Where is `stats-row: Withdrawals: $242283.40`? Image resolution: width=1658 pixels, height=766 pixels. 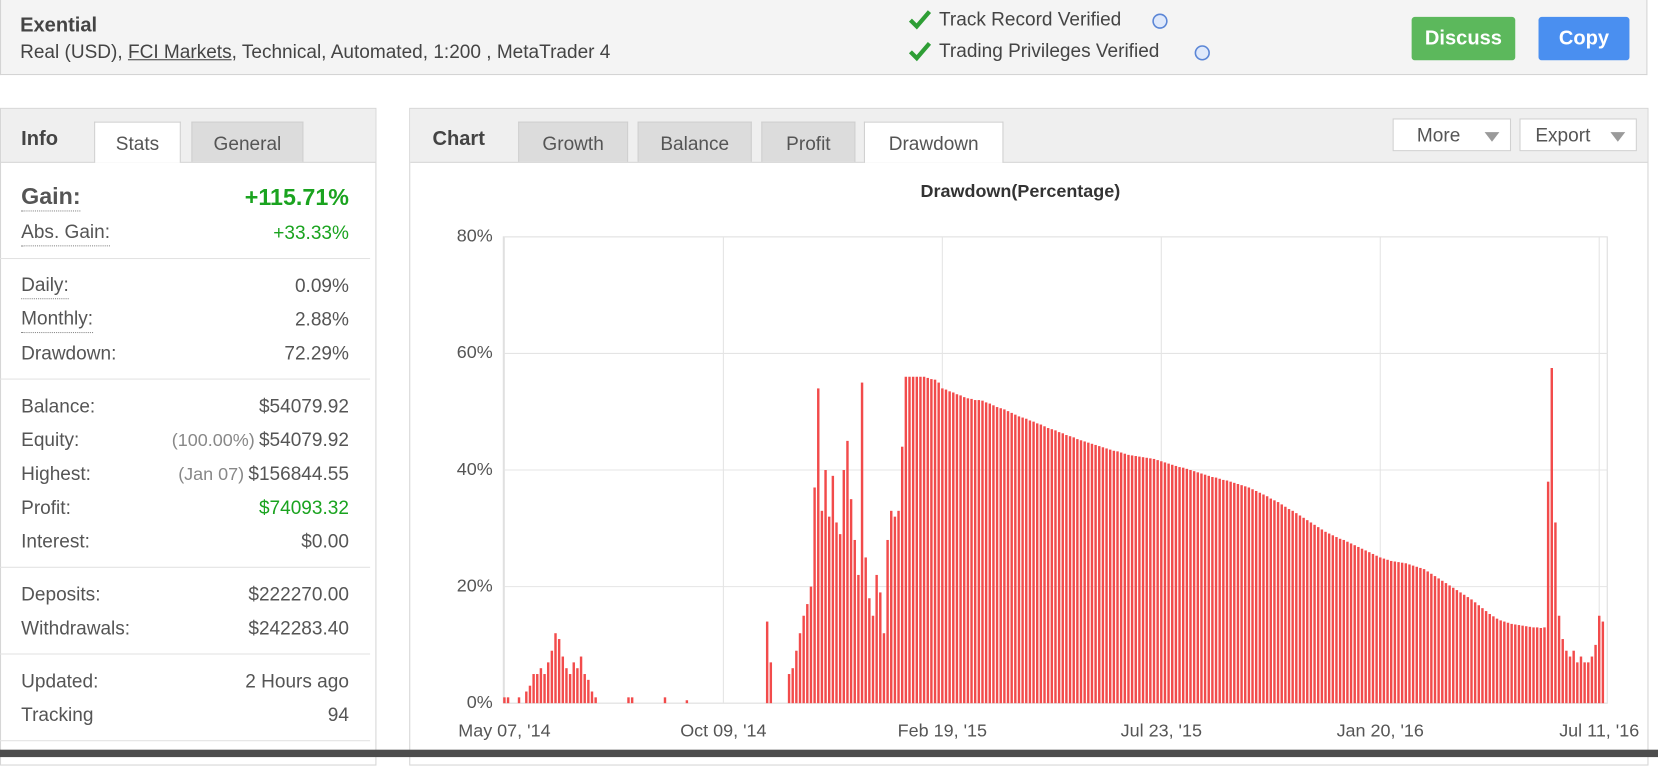
stats-row: Withdrawals: $242283.40 is located at coordinates (185, 628).